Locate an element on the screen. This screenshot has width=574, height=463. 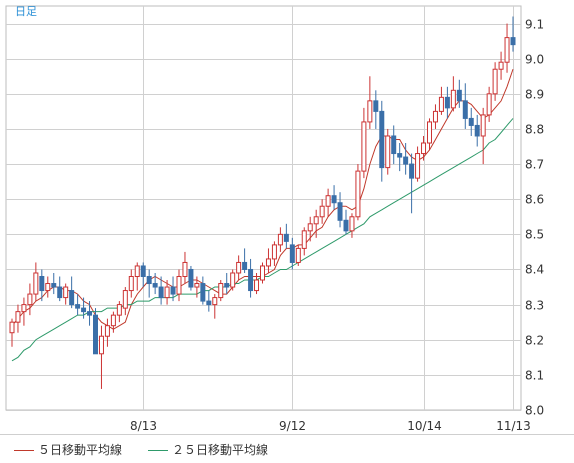
legend-swatch-ma5 is located at coordinates (24, 450).